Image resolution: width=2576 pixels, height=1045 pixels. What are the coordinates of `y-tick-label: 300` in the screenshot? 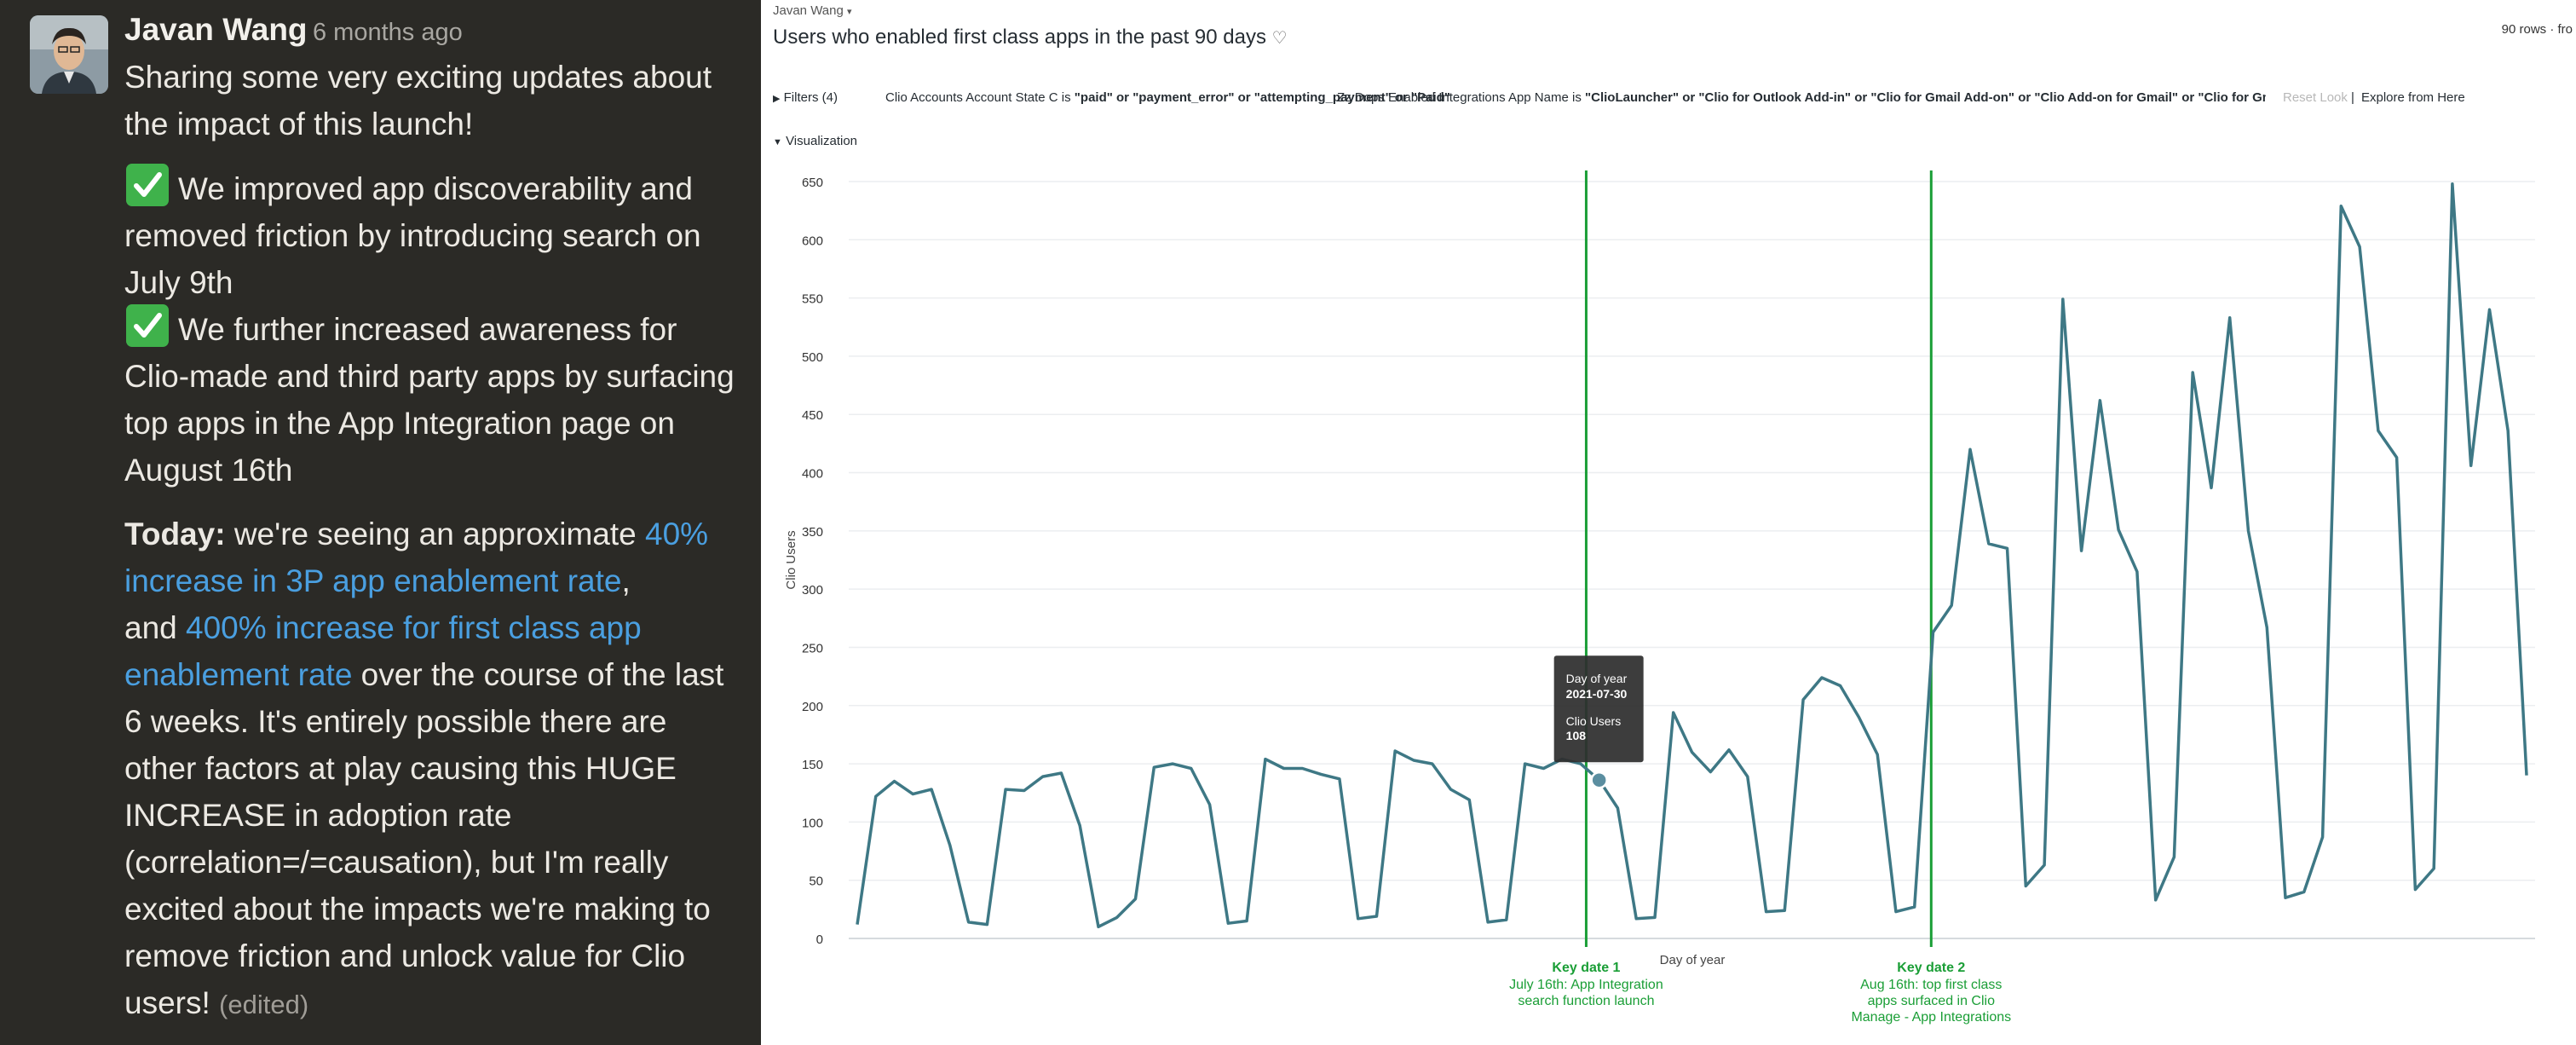 It's located at (812, 590).